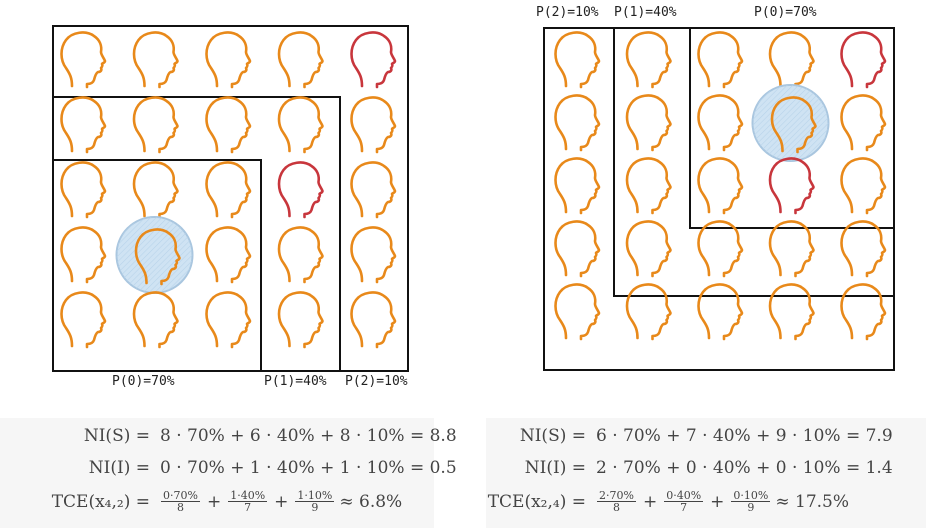  I want to click on right-label-p0: P(0)=70%, so click(785, 12).